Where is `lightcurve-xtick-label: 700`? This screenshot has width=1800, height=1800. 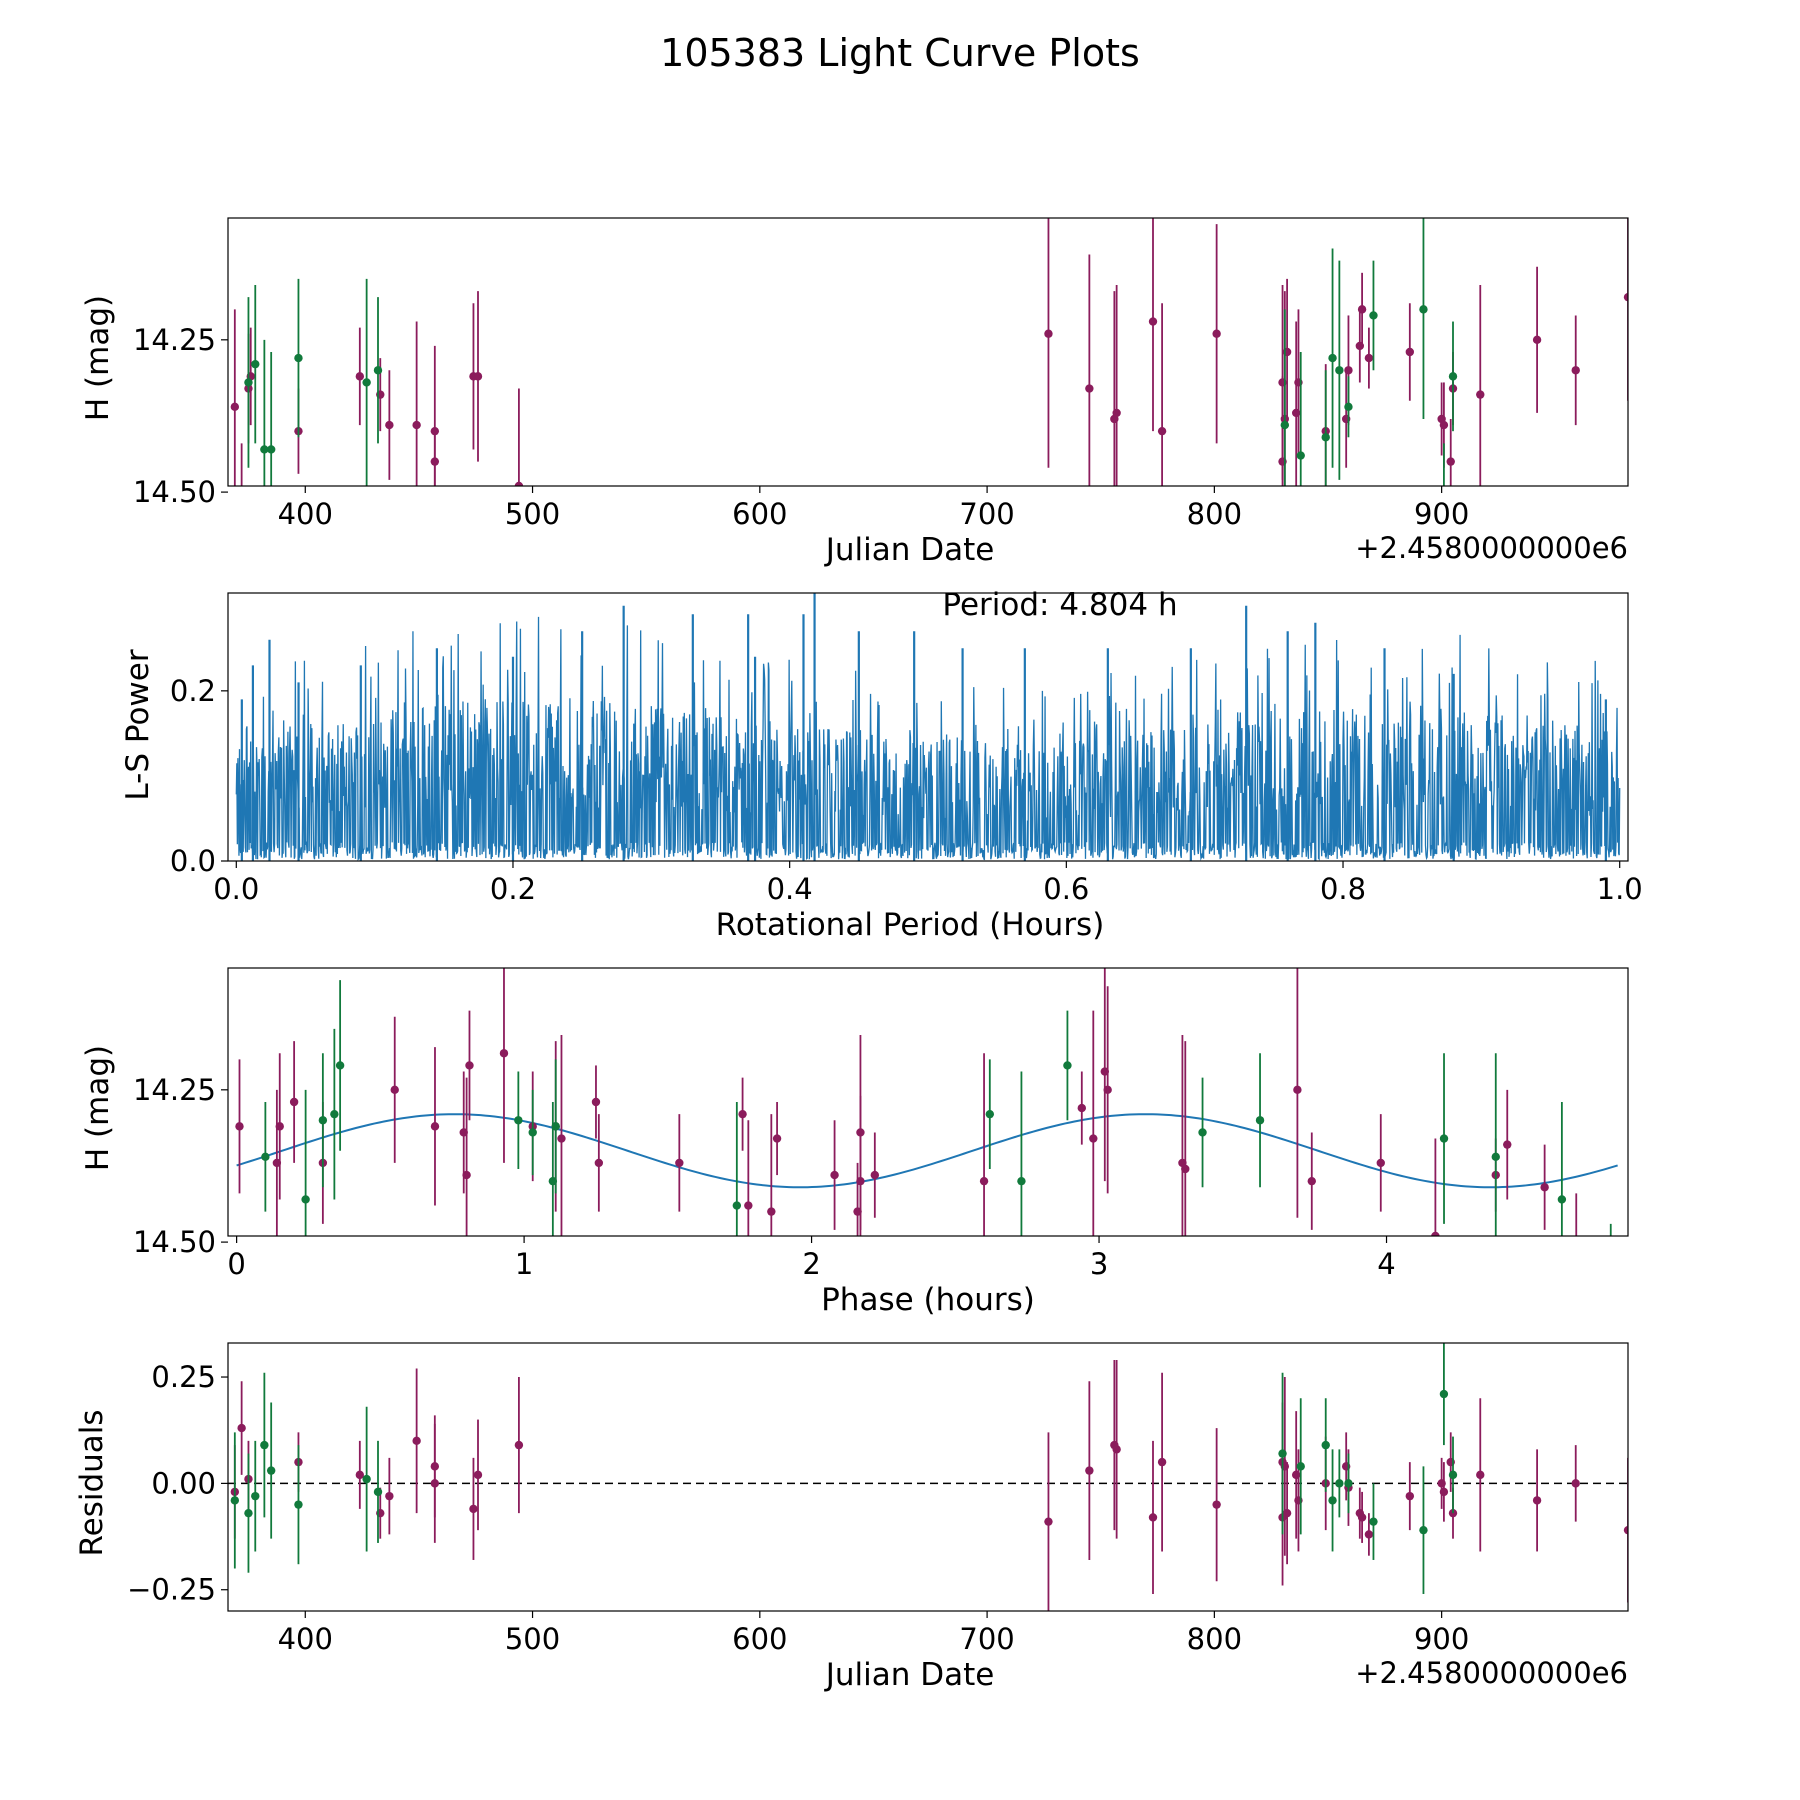
lightcurve-xtick-label: 700 is located at coordinates (986, 514).